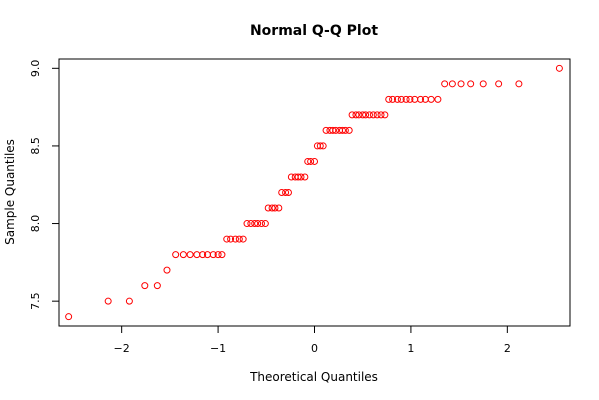  What do you see at coordinates (410, 348) in the screenshot?
I see `x-tick-label: 1` at bounding box center [410, 348].